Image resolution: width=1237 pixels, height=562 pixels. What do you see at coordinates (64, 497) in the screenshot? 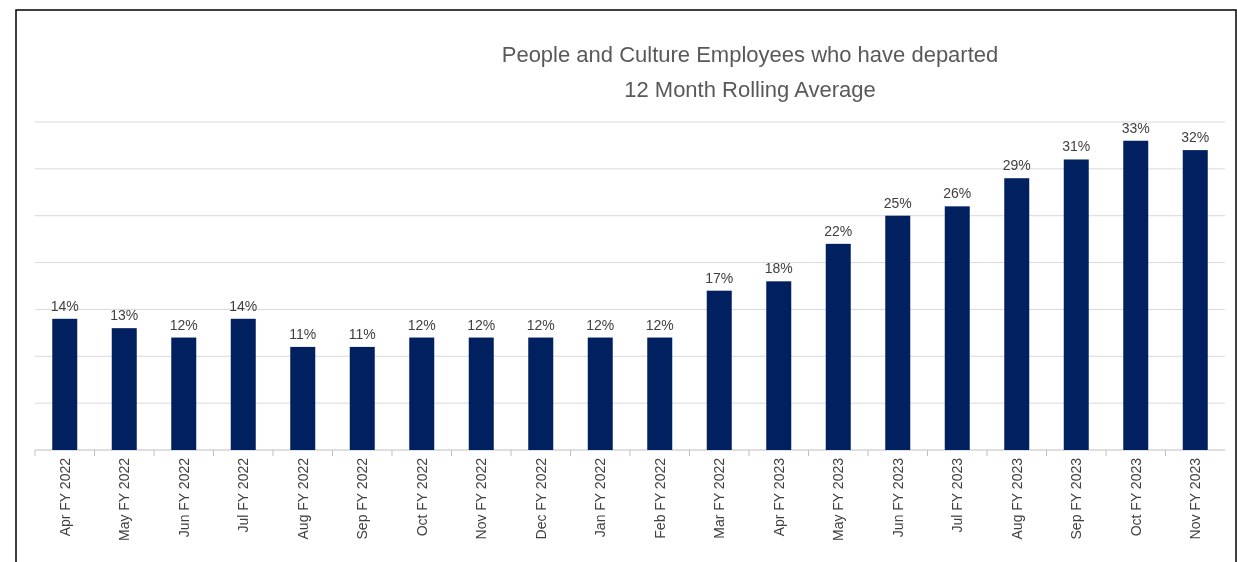
I see `x-tick-label: Apr FY 2022` at bounding box center [64, 497].